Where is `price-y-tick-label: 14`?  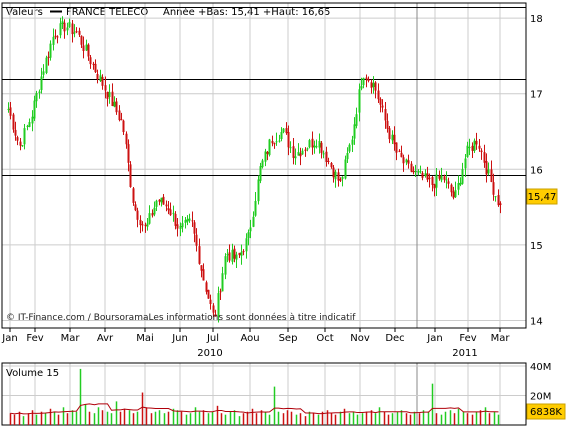 price-y-tick-label: 14 is located at coordinates (536, 321).